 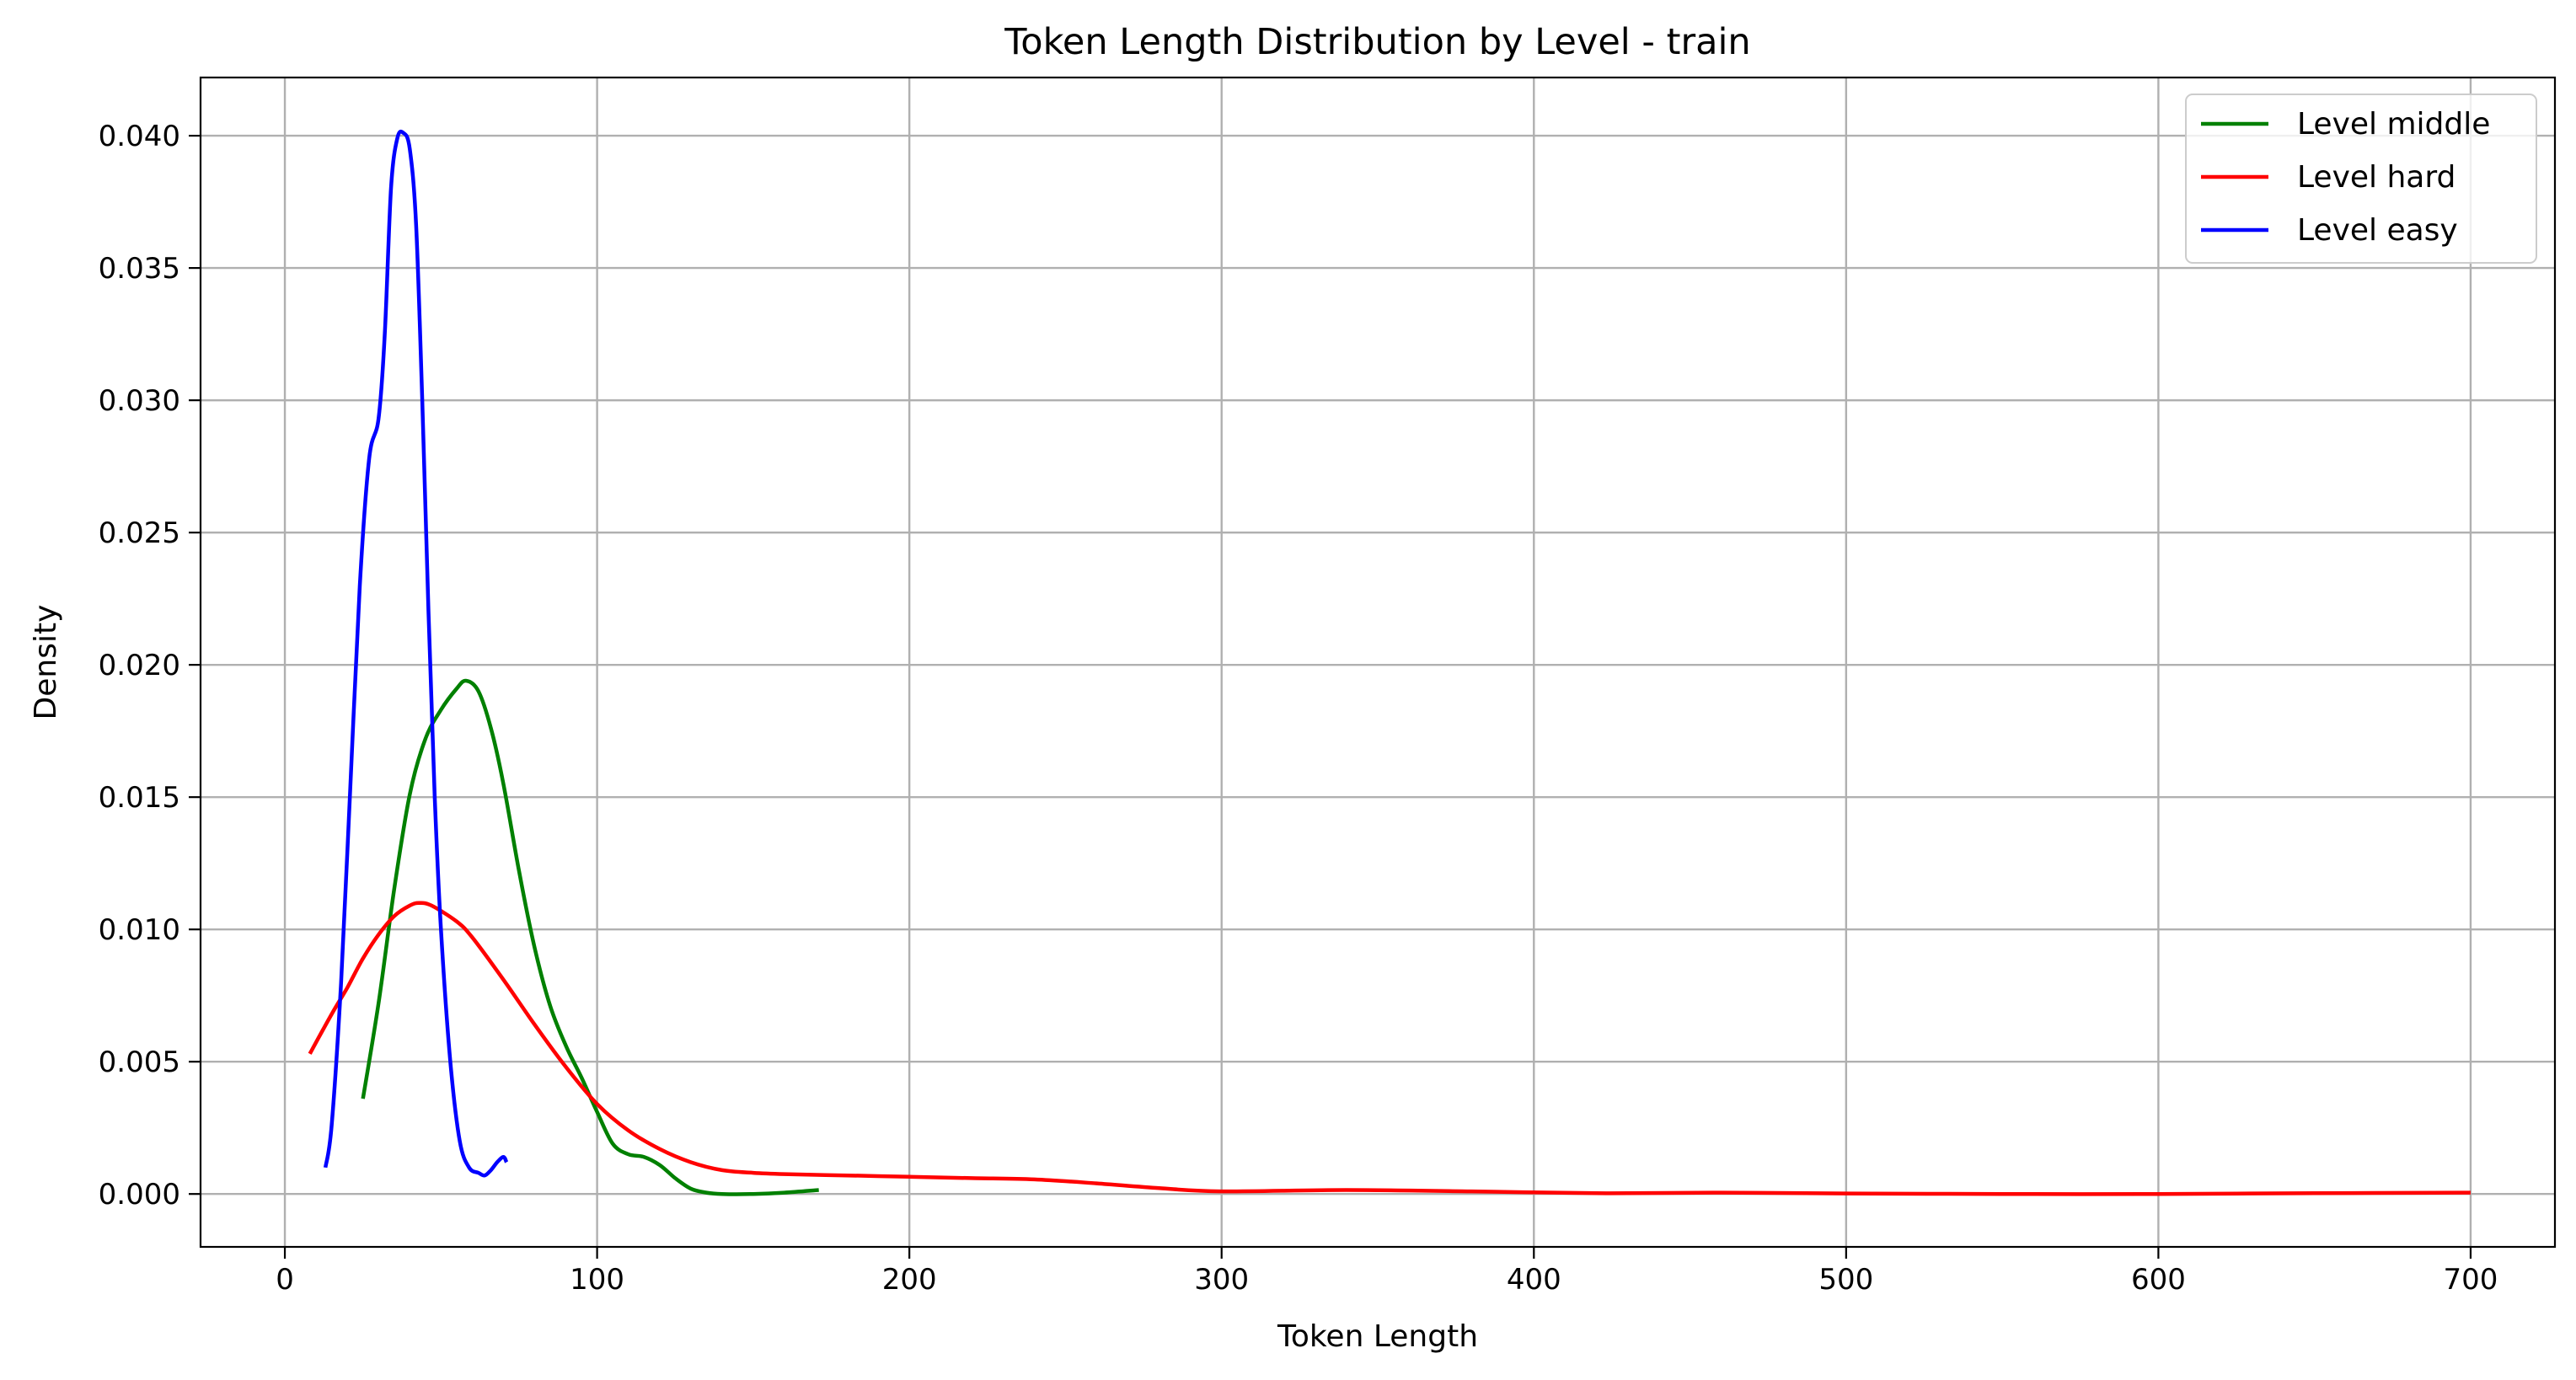 What do you see at coordinates (139, 1195) in the screenshot?
I see `y-tick-label: 0.000` at bounding box center [139, 1195].